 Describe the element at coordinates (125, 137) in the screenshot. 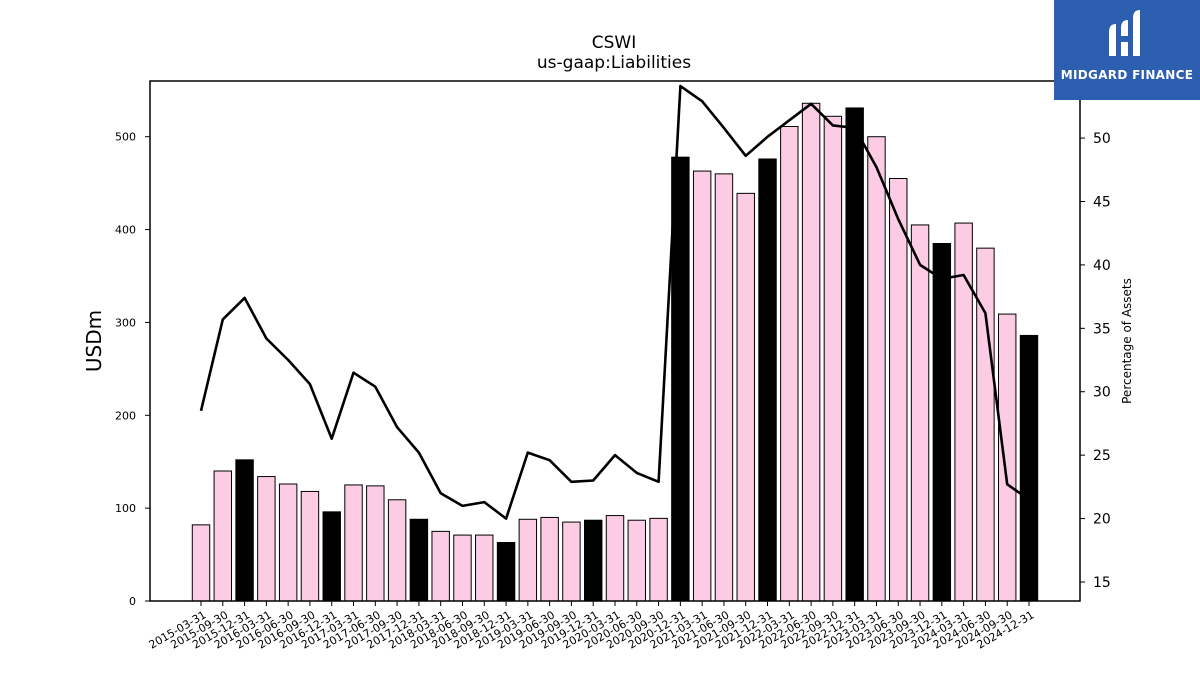

I see `y-tick-label: 500` at that location.